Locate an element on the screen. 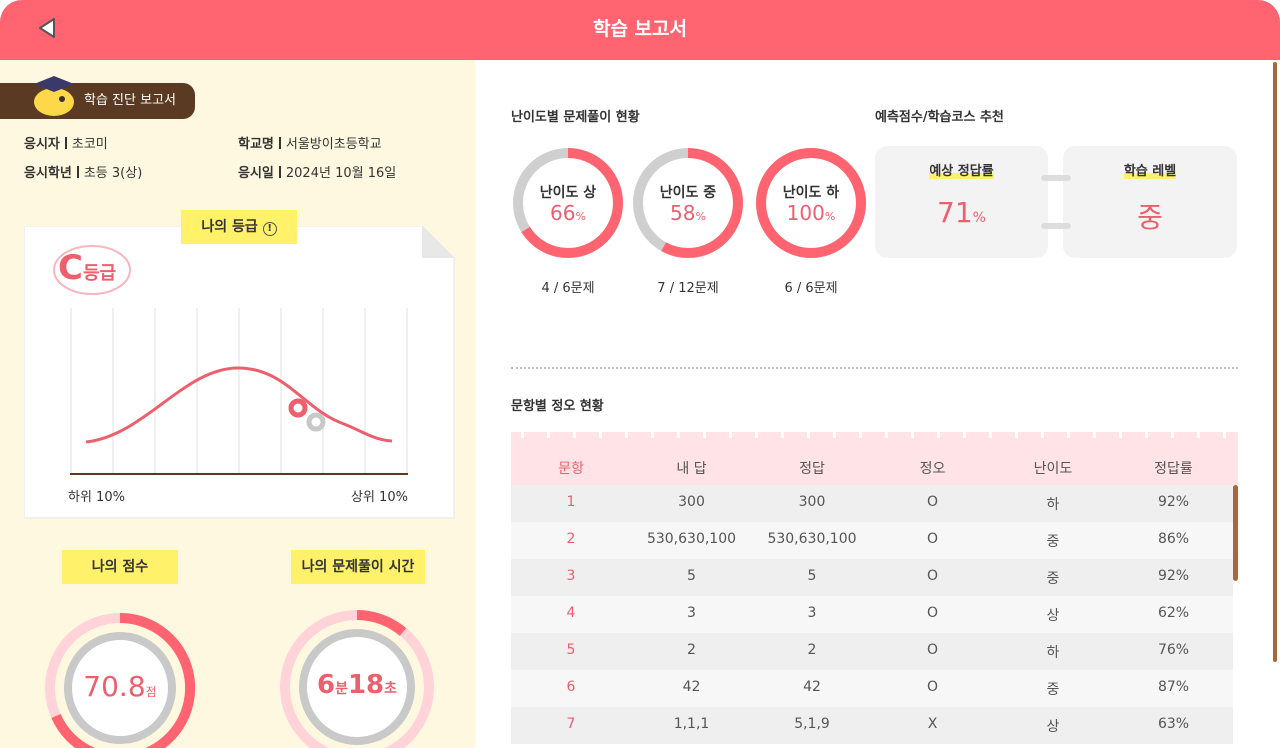 The height and width of the screenshot is (748, 1280). summary-rings is located at coordinates (239, 679).